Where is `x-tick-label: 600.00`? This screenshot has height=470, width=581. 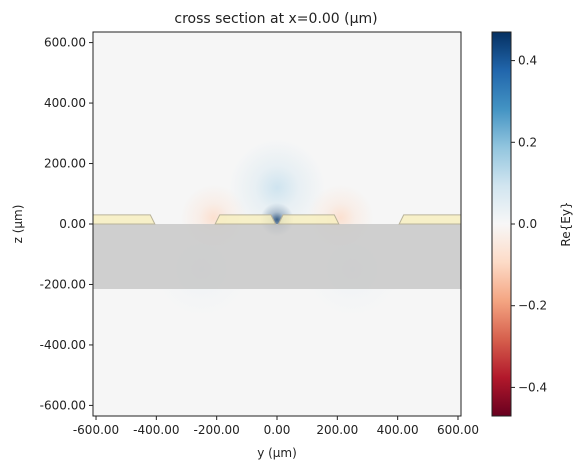
x-tick-label: 600.00 is located at coordinates (458, 430).